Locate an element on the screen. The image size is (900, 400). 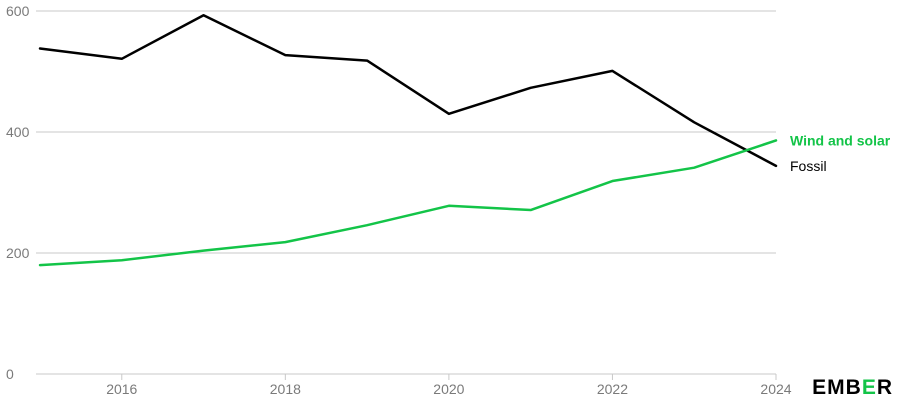
y-tick-label: 600 is located at coordinates (18, 11).